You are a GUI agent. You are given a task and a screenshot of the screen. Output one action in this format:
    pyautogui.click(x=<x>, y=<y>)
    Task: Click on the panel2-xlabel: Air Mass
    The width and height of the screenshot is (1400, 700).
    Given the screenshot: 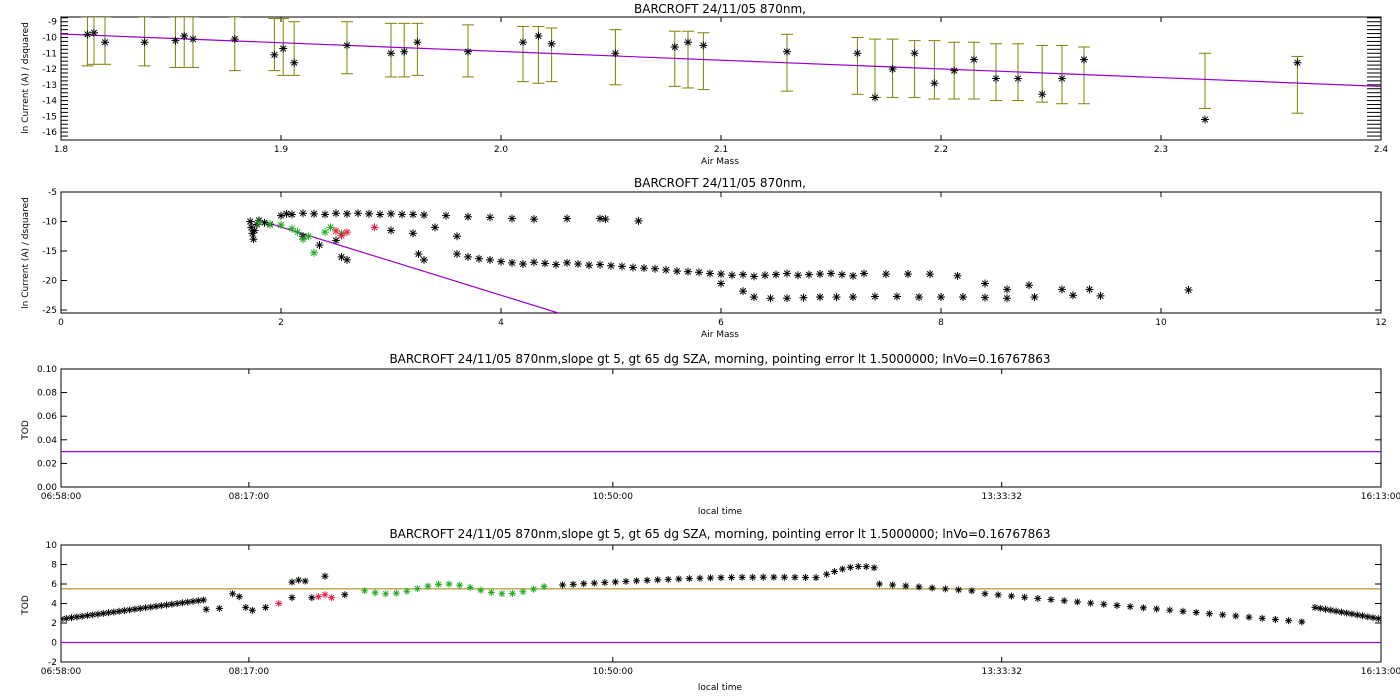 What is the action you would take?
    pyautogui.click(x=720, y=335)
    